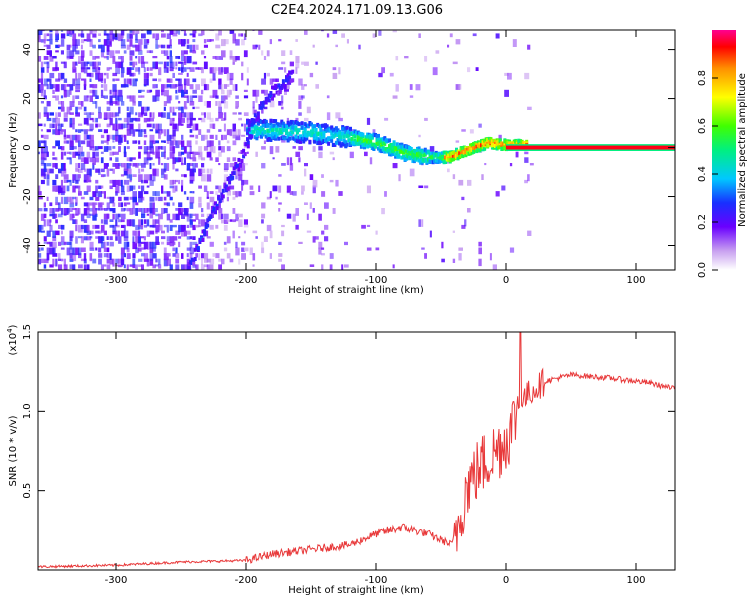 This screenshot has width=750, height=600. What do you see at coordinates (356, 290) in the screenshot?
I see `spectrogram-xlabel: Height of straight line (km)` at bounding box center [356, 290].